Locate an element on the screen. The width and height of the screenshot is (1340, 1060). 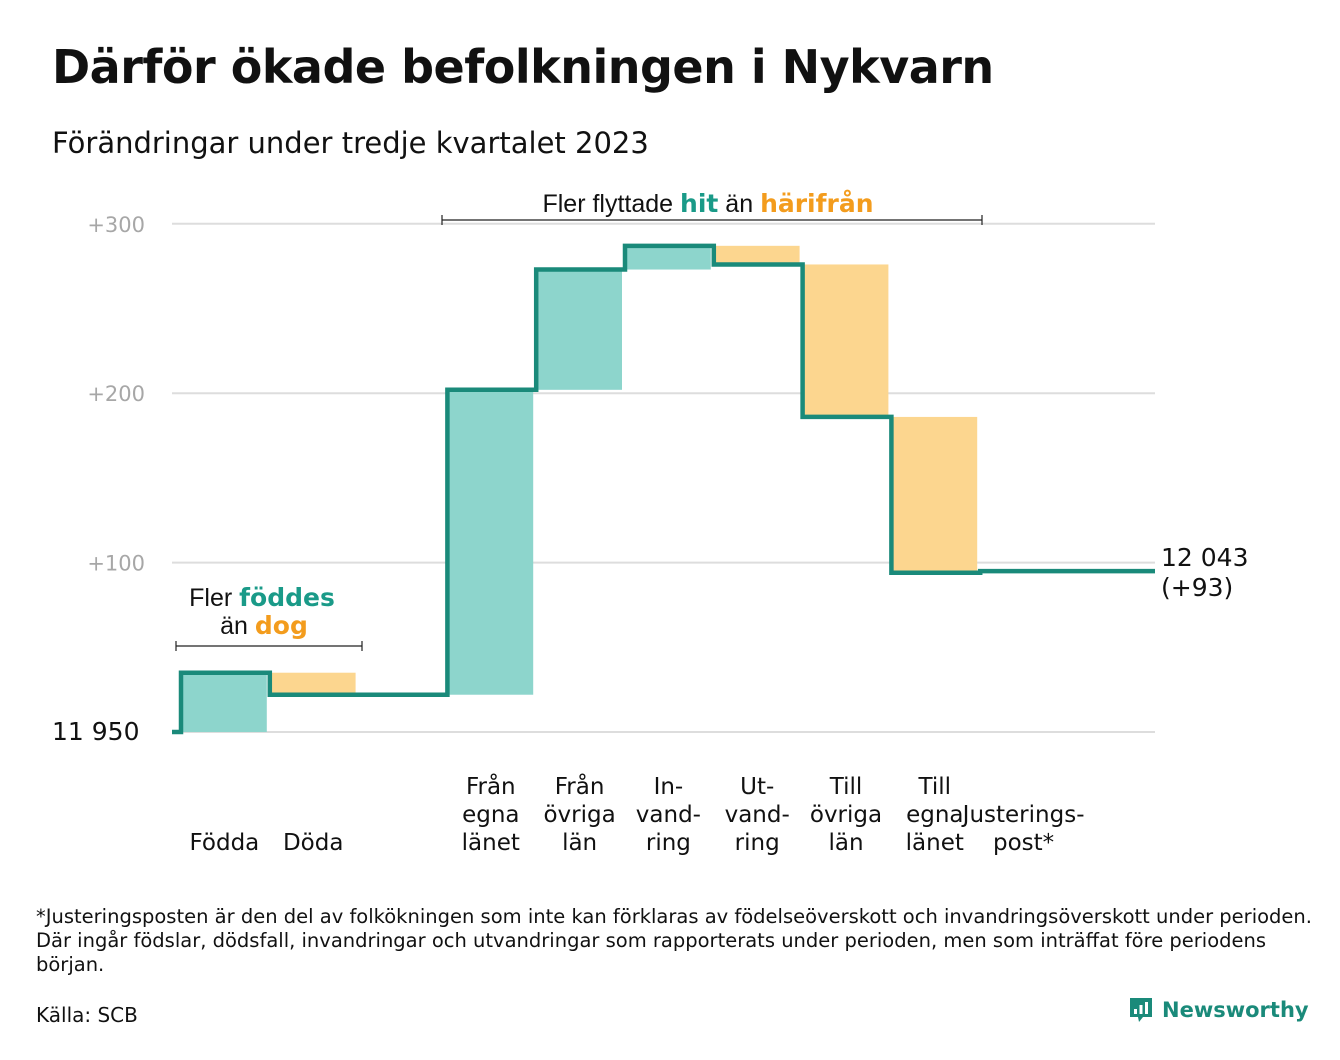
category-label-9: Justerings-post* is located at coordinates (1023, 829).